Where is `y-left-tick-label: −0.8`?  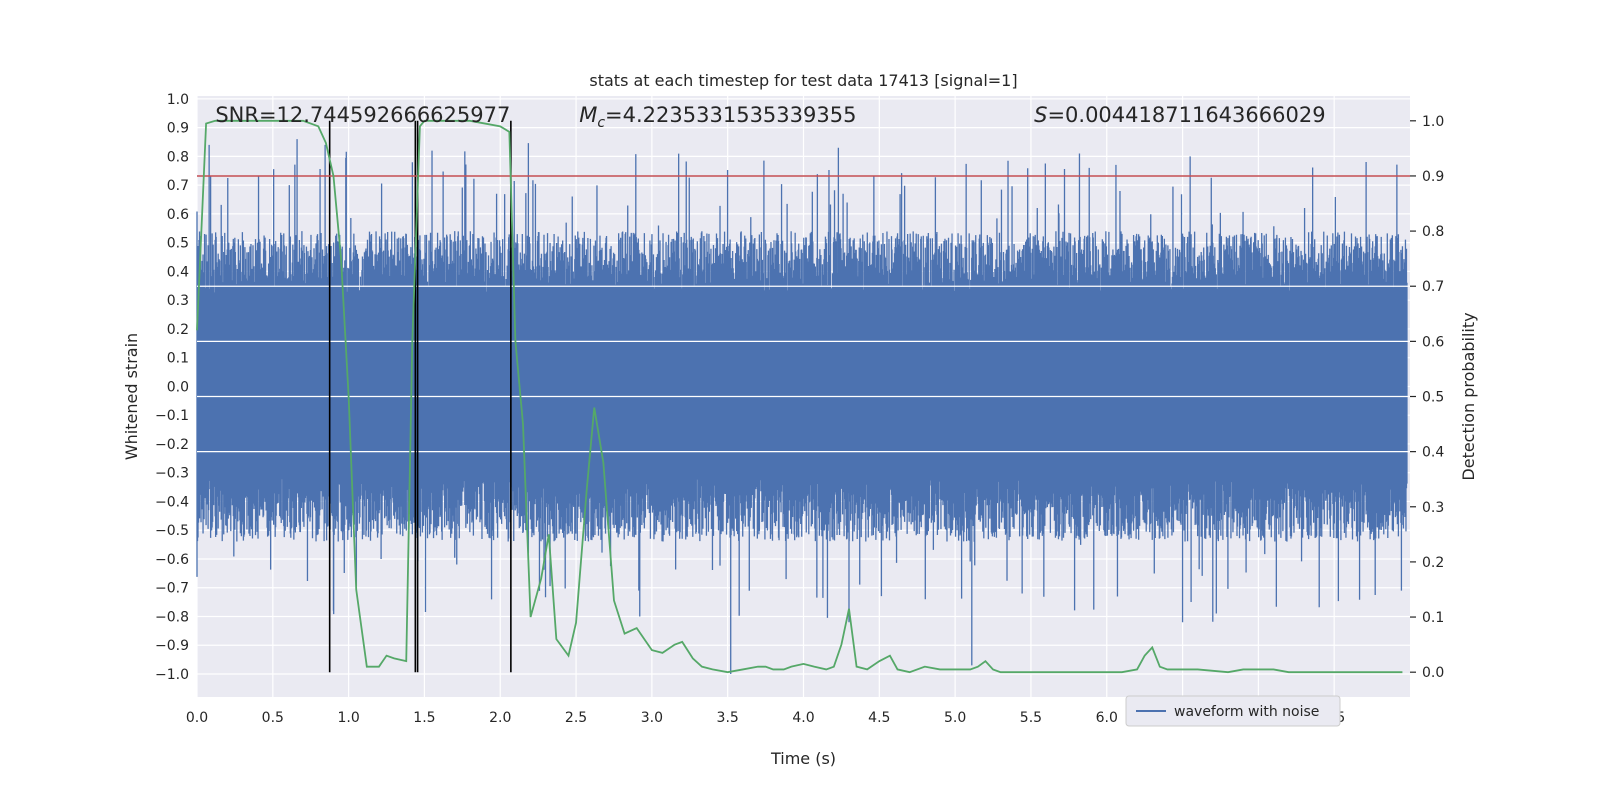
y-left-tick-label: −0.8 is located at coordinates (172, 617).